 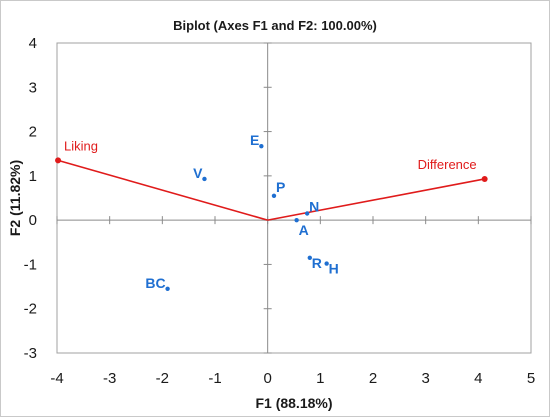 I want to click on x-tick-label: 2, so click(x=373, y=378).